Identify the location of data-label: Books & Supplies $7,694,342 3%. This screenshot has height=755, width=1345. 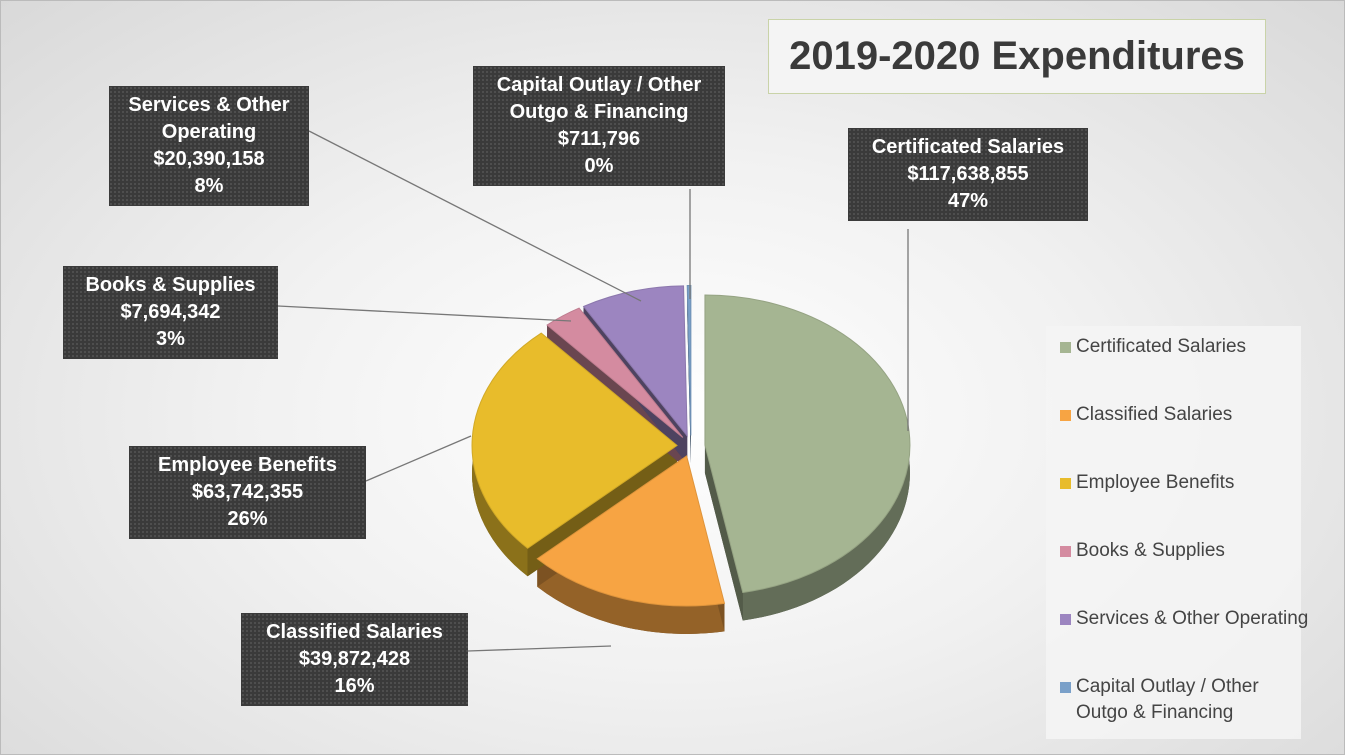
(170, 312).